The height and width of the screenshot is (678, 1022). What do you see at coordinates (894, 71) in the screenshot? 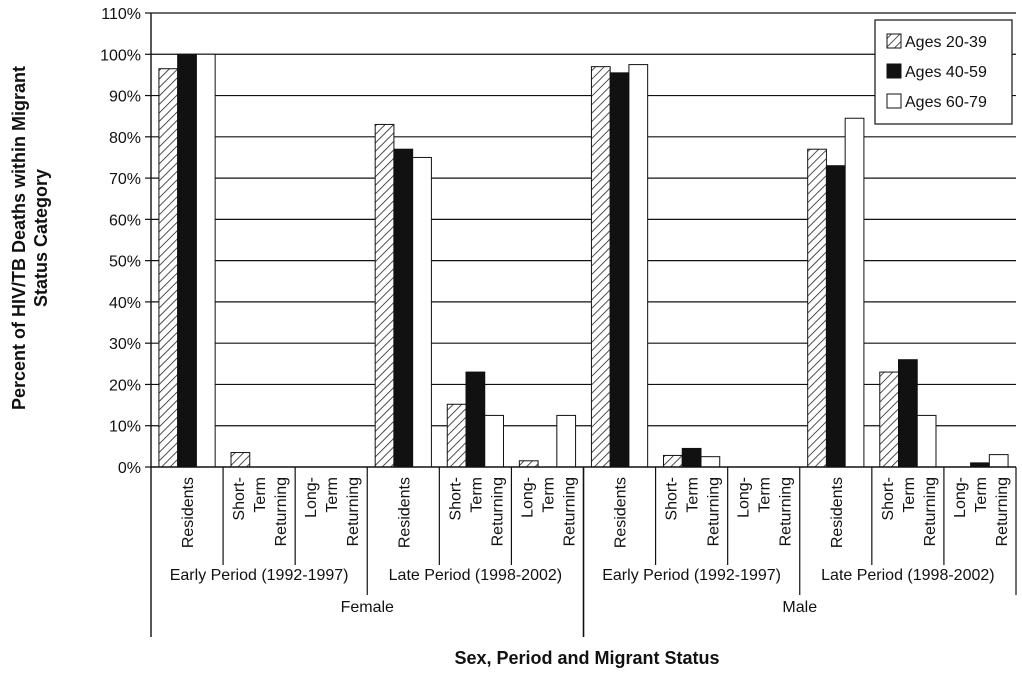
I see `legend-swatch-solid` at bounding box center [894, 71].